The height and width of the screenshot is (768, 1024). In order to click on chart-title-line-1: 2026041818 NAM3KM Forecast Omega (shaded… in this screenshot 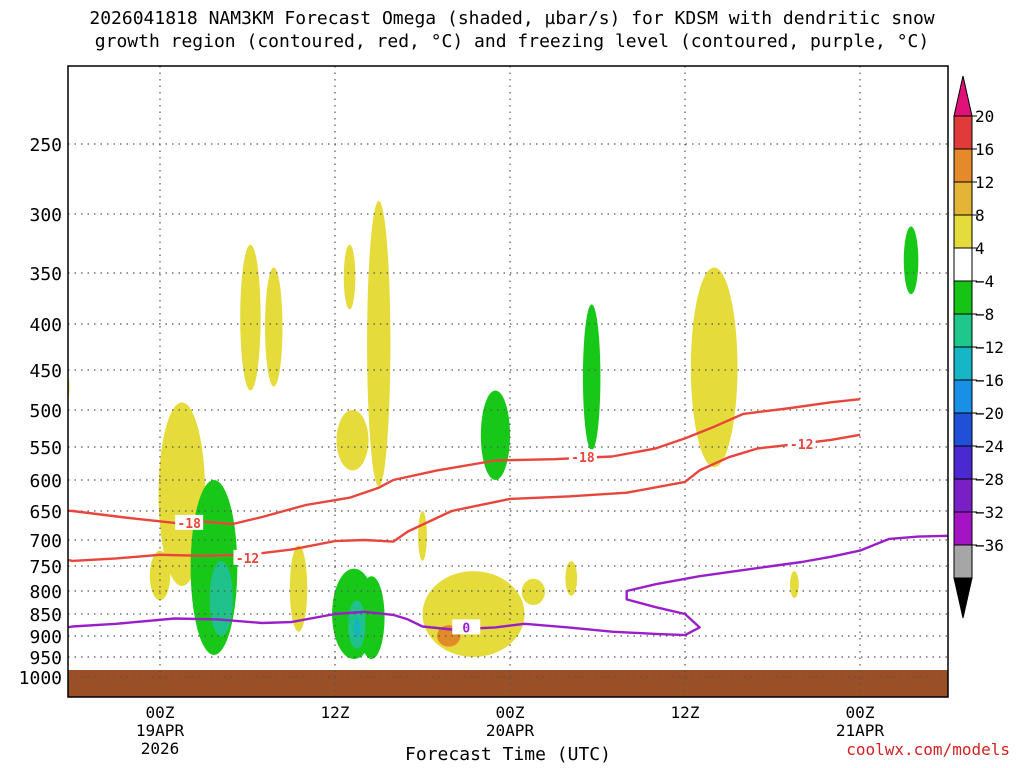, I will do `click(512, 18)`.